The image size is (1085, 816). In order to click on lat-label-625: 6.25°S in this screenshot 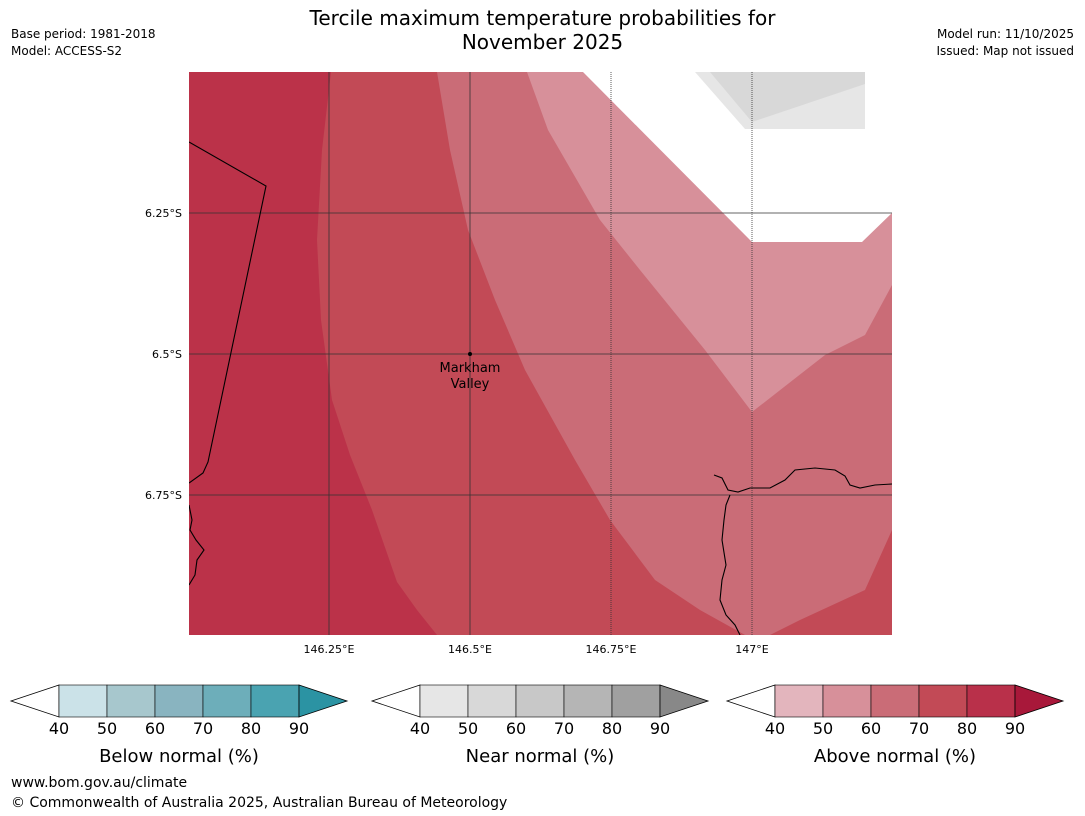, I will do `click(163, 213)`.